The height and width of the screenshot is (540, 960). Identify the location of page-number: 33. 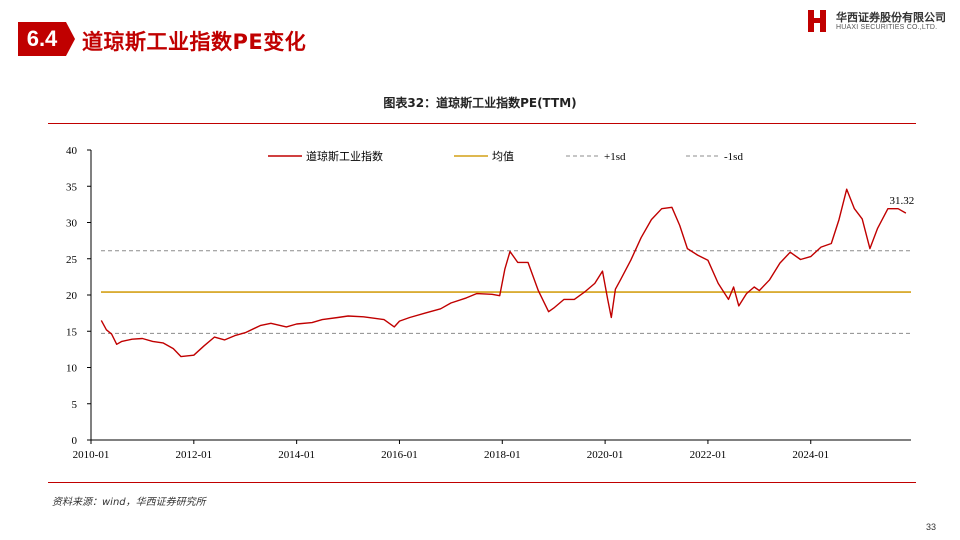
(930, 527).